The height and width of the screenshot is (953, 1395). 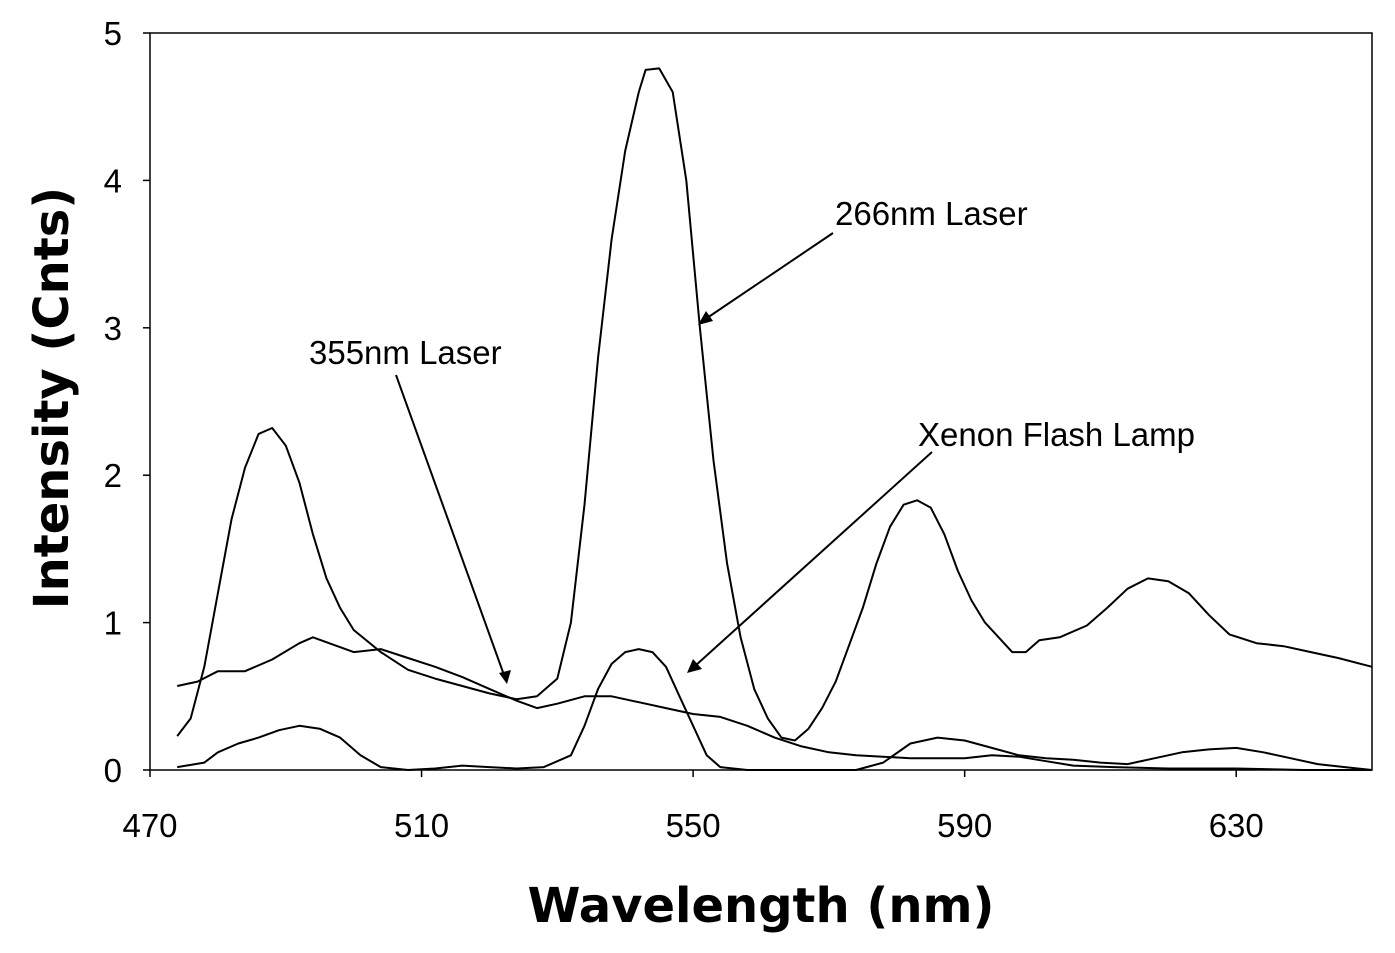 What do you see at coordinates (813, 559) in the screenshot?
I see `annotation-xenon-arrow` at bounding box center [813, 559].